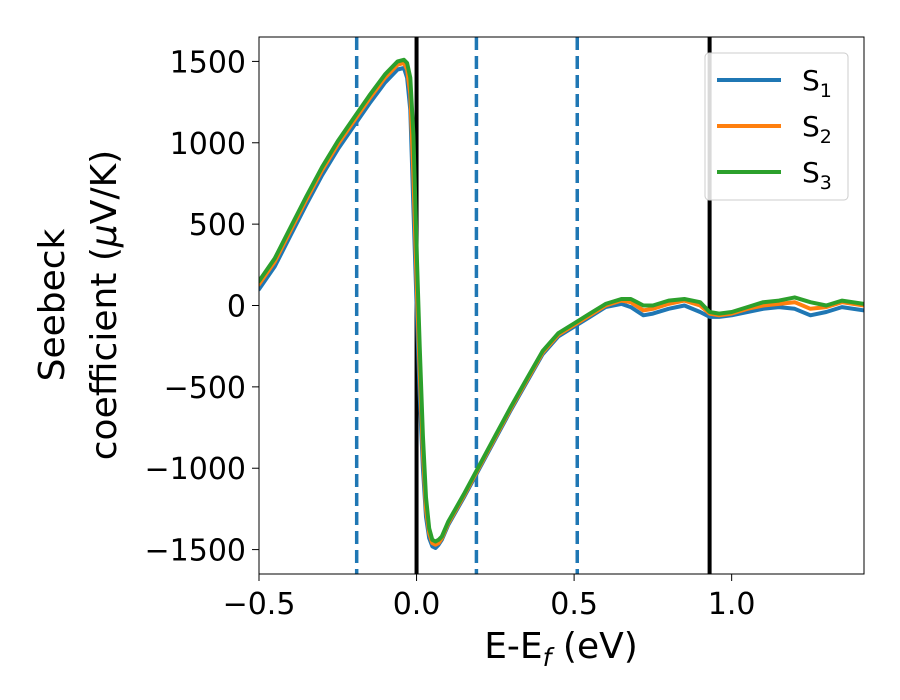 The width and height of the screenshot is (900, 700). Describe the element at coordinates (104, 353) in the screenshot. I see `y-axis-label-line2-text: coefficient (` at that location.